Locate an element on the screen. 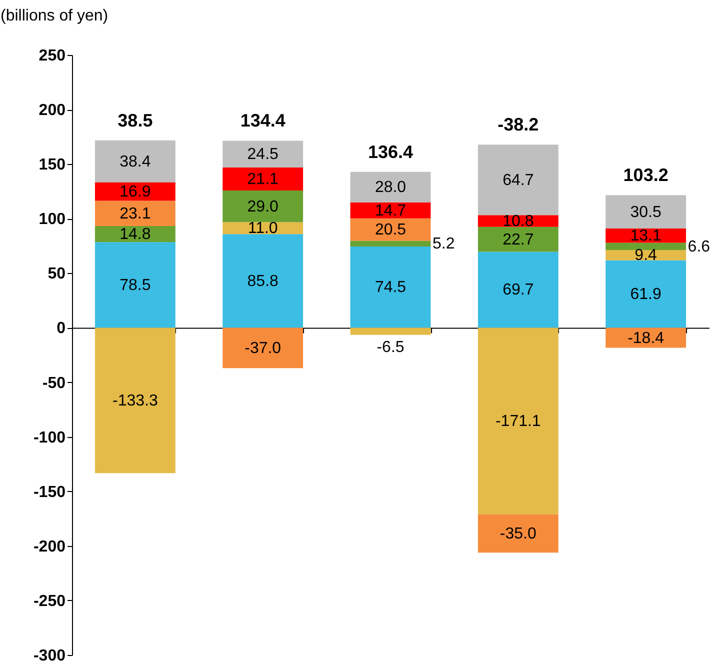  data-label: 24.5 is located at coordinates (263, 155).